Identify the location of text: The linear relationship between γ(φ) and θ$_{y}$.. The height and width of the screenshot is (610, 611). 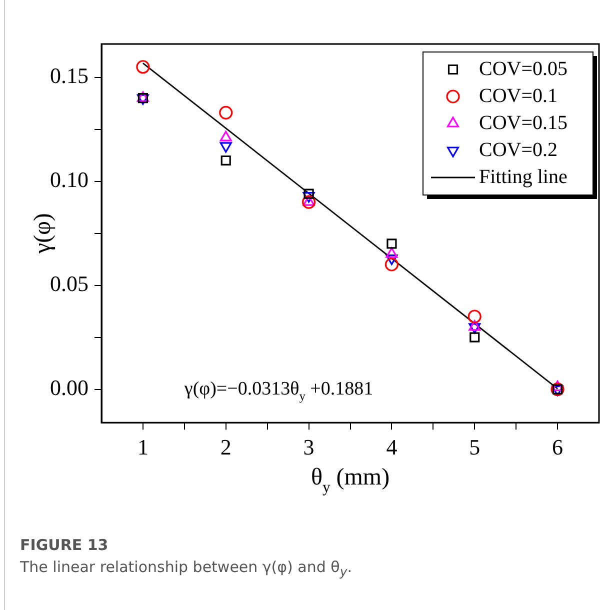
(186, 568).